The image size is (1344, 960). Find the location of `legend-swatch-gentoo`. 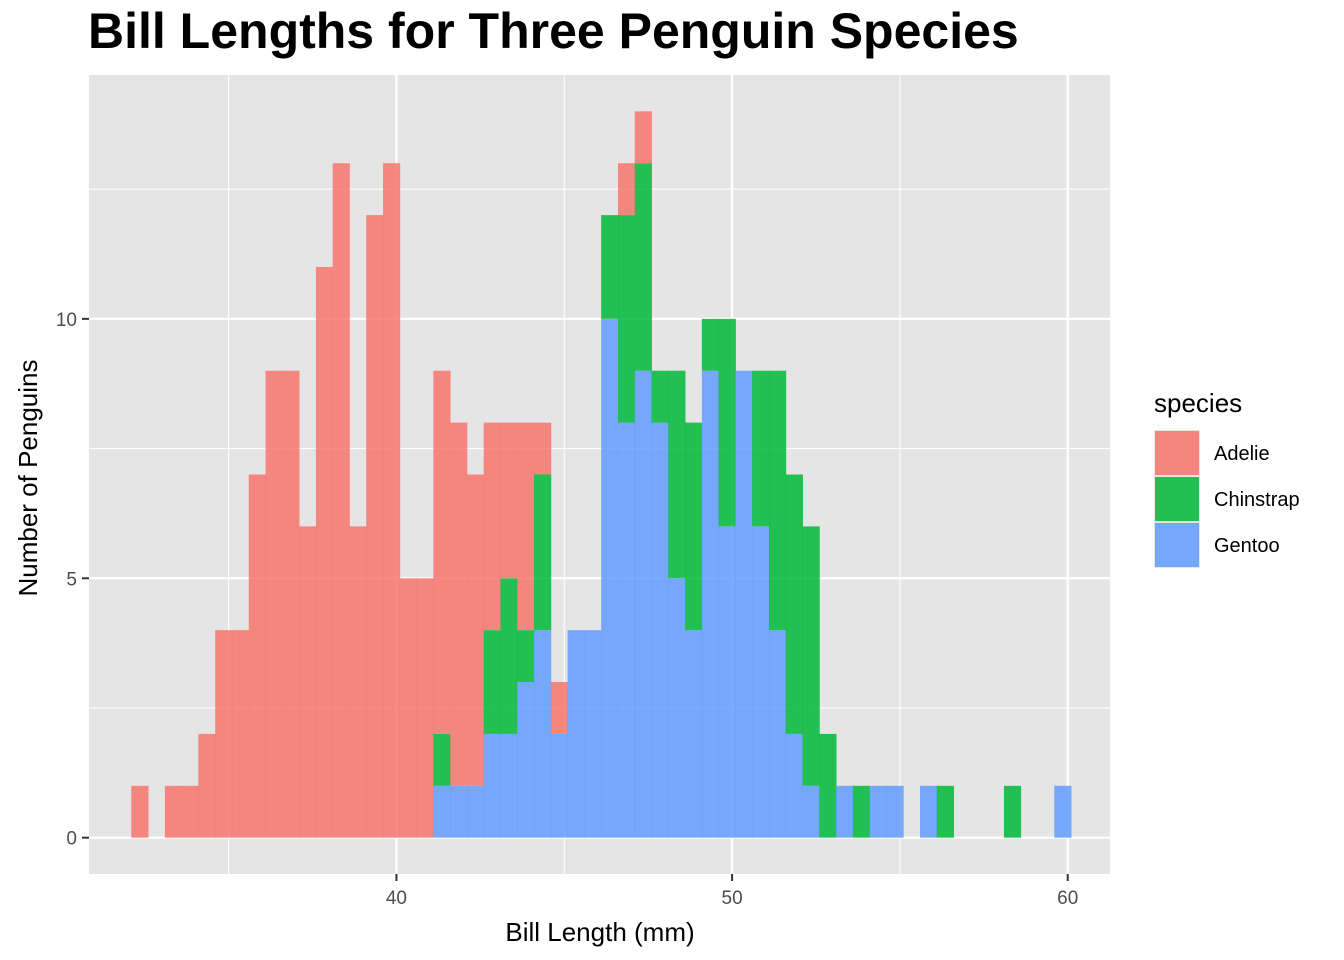

legend-swatch-gentoo is located at coordinates (1177, 545).